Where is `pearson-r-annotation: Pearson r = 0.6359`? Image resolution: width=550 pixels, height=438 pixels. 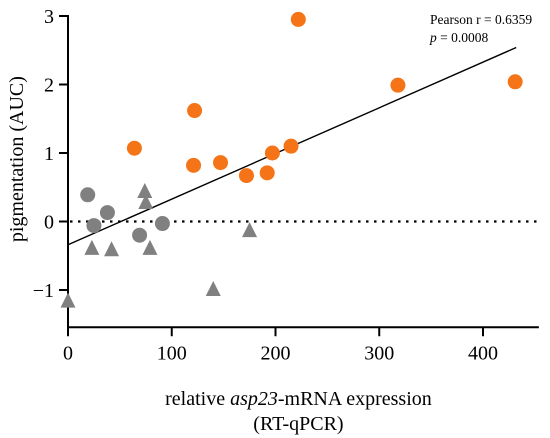 pearson-r-annotation: Pearson r = 0.6359 is located at coordinates (481, 19).